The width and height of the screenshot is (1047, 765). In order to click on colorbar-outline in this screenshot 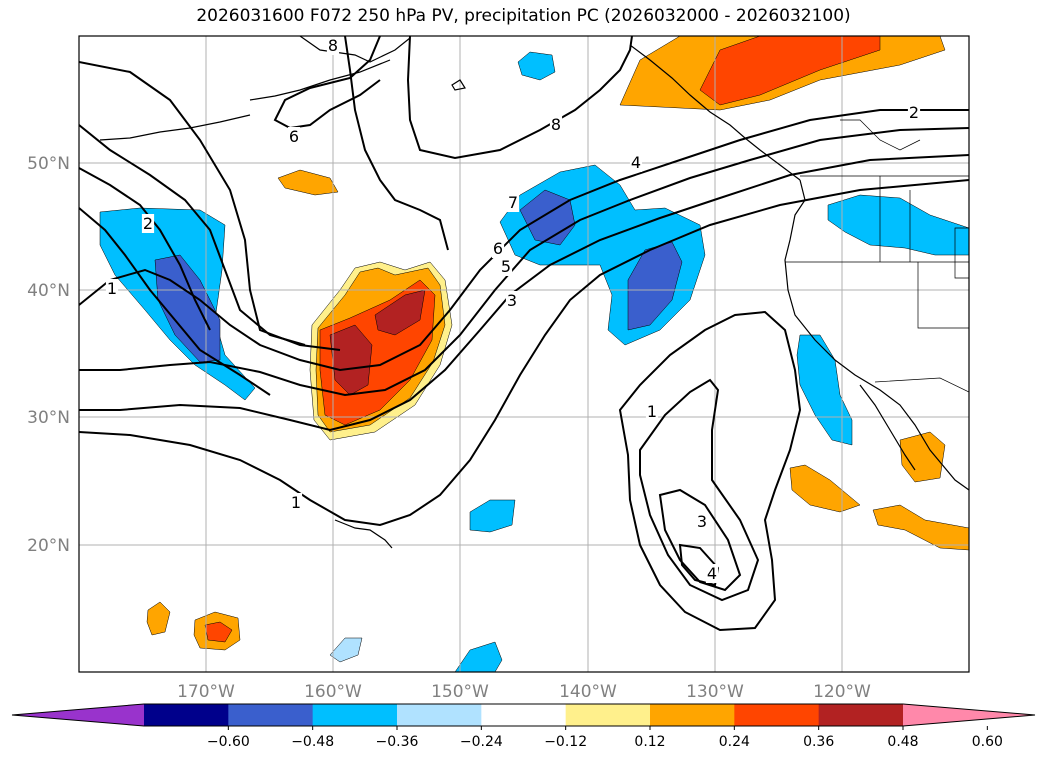, I will do `click(523, 715)`.